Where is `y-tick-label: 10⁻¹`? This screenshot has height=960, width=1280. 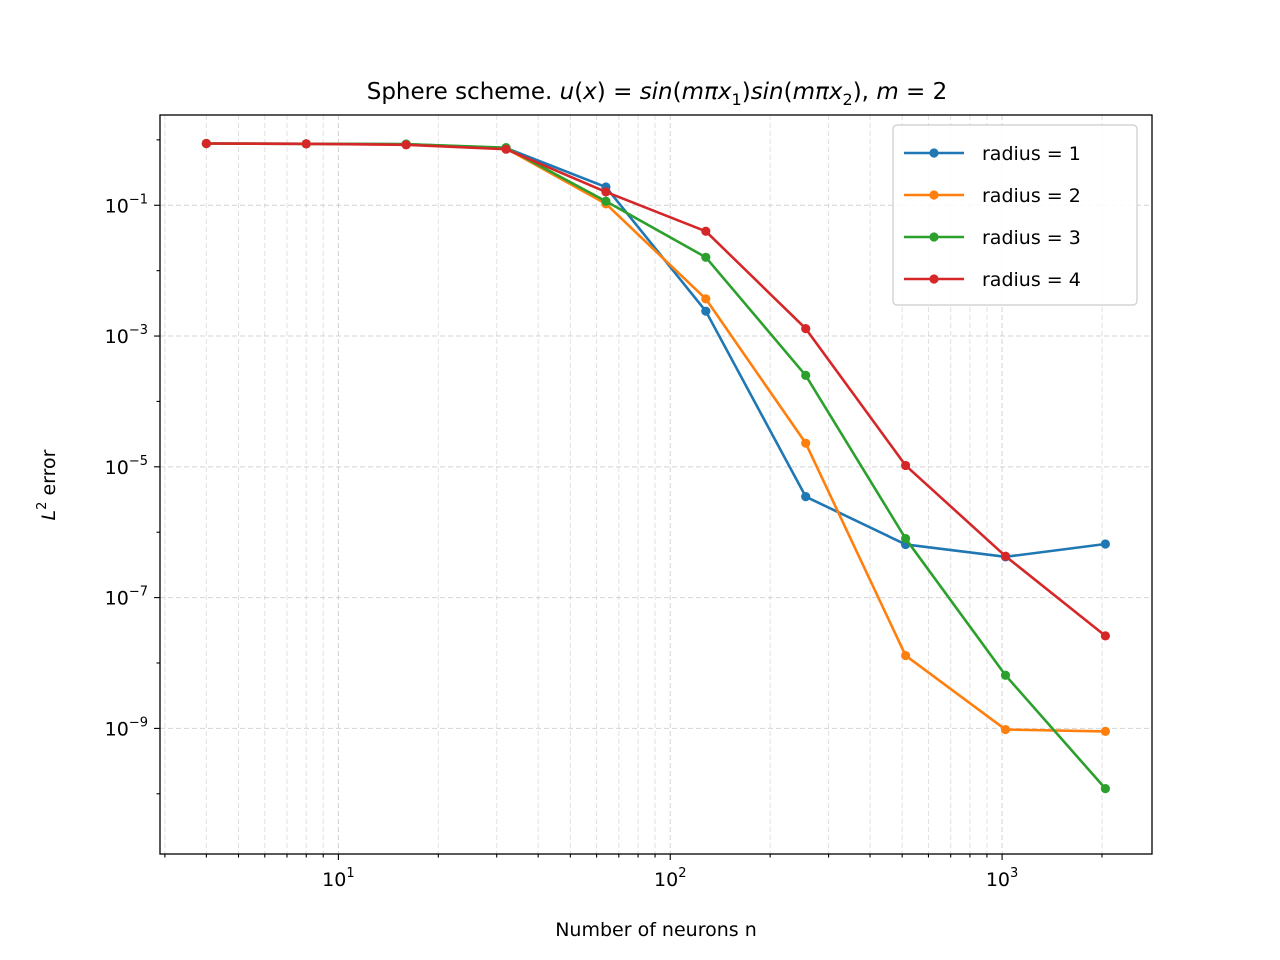 y-tick-label: 10⁻¹ is located at coordinates (126, 204).